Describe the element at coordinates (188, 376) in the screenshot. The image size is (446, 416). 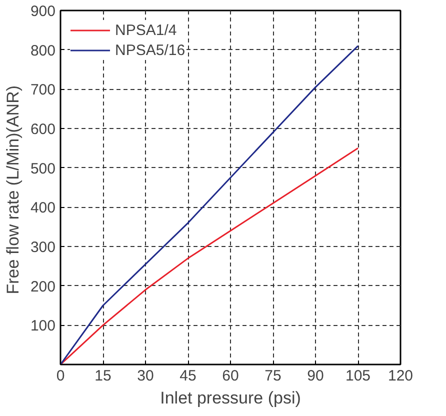
I see `x-tick-label: 45` at that location.